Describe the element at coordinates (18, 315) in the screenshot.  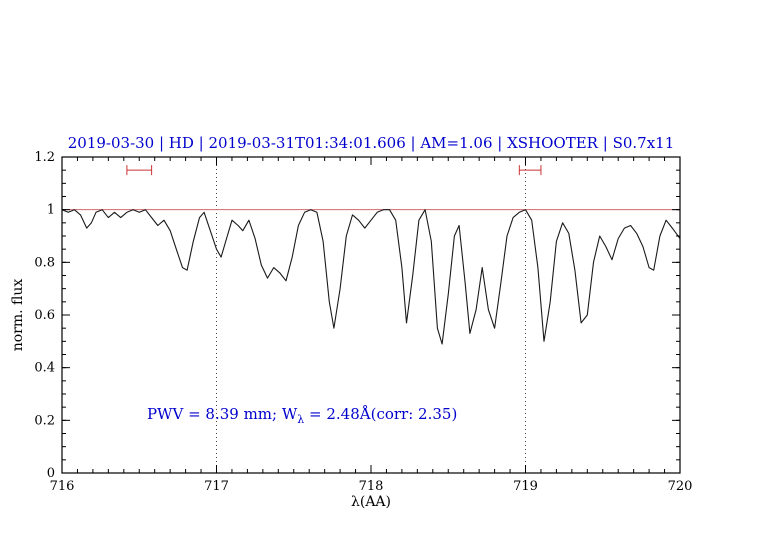
I see `y-axis-label: norm. flux` at that location.